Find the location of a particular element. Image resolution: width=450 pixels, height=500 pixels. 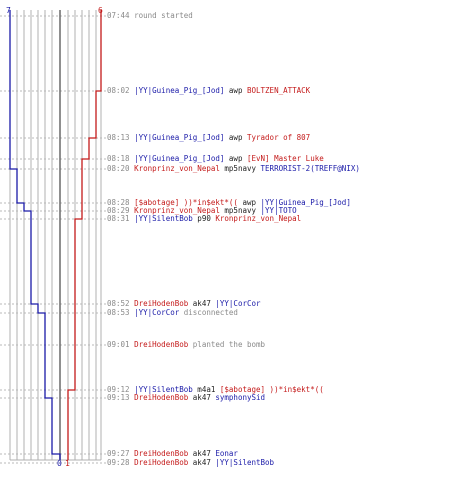

red-start-count: 6 is located at coordinates (100, 10).